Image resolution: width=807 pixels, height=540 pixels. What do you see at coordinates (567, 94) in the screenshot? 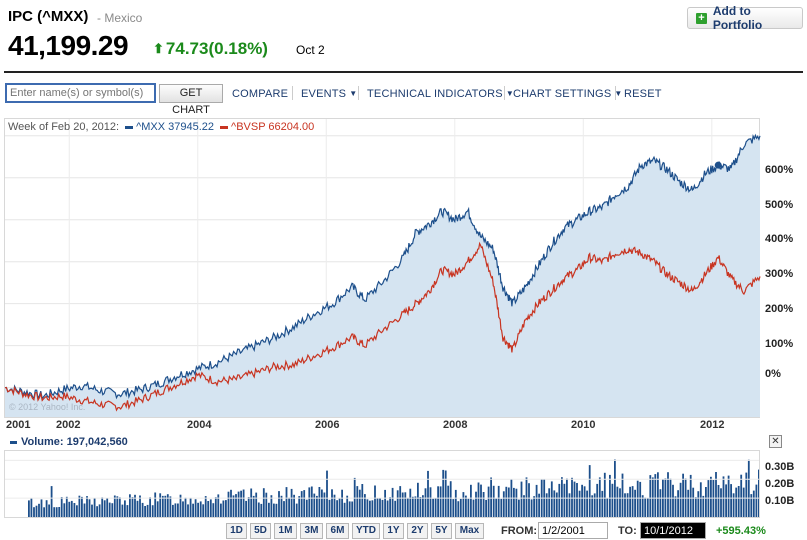
I see `chart-settings-menu: CHART SETTINGS ▼` at bounding box center [567, 94].